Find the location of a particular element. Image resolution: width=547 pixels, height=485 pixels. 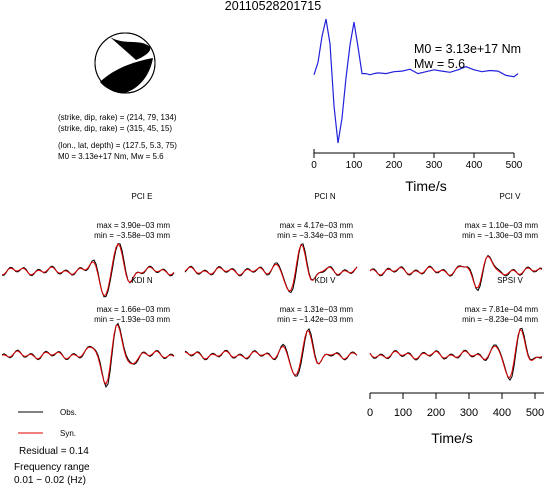

stf-tick-label: 200 is located at coordinates (394, 165).